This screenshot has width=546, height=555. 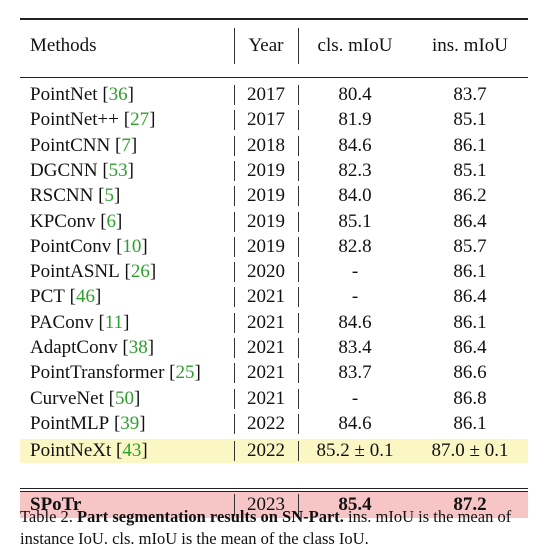 What do you see at coordinates (75, 272) in the screenshot?
I see `method-name: PointASNL` at bounding box center [75, 272].